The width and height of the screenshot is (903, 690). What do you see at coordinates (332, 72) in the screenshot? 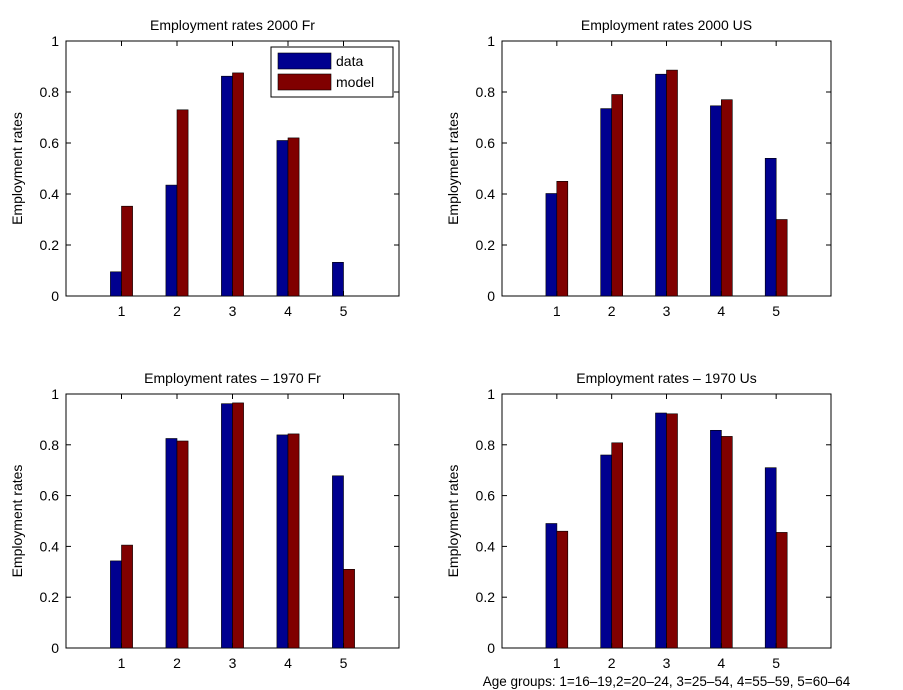
I see `legend: data model` at bounding box center [332, 72].